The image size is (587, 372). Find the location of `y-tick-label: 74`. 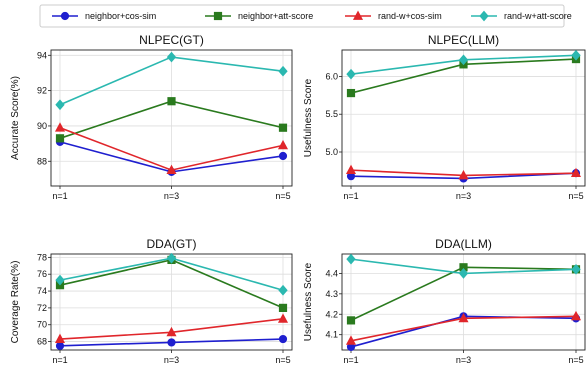

y-tick-label: 74 is located at coordinates (42, 291).